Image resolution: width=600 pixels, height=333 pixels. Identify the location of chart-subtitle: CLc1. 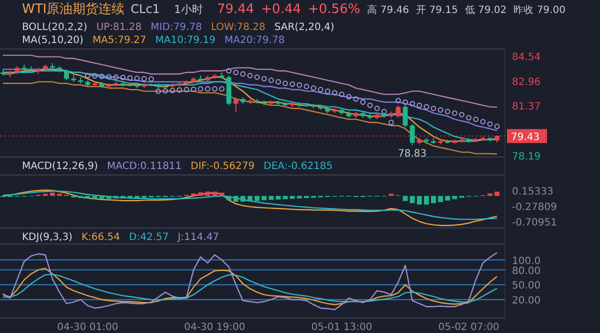
(145, 9).